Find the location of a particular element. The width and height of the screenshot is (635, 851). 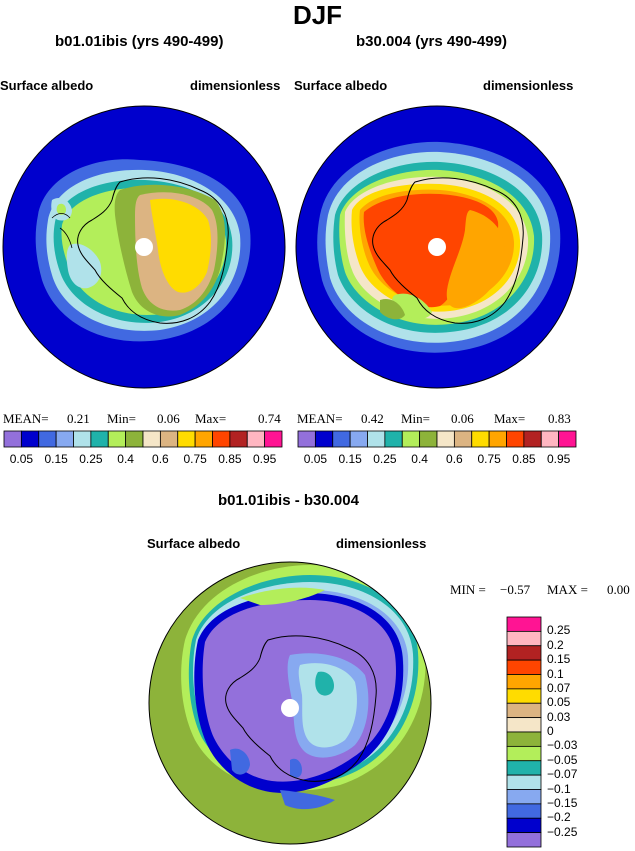

colorbar-tick-label: 0.2 is located at coordinates (555, 644).